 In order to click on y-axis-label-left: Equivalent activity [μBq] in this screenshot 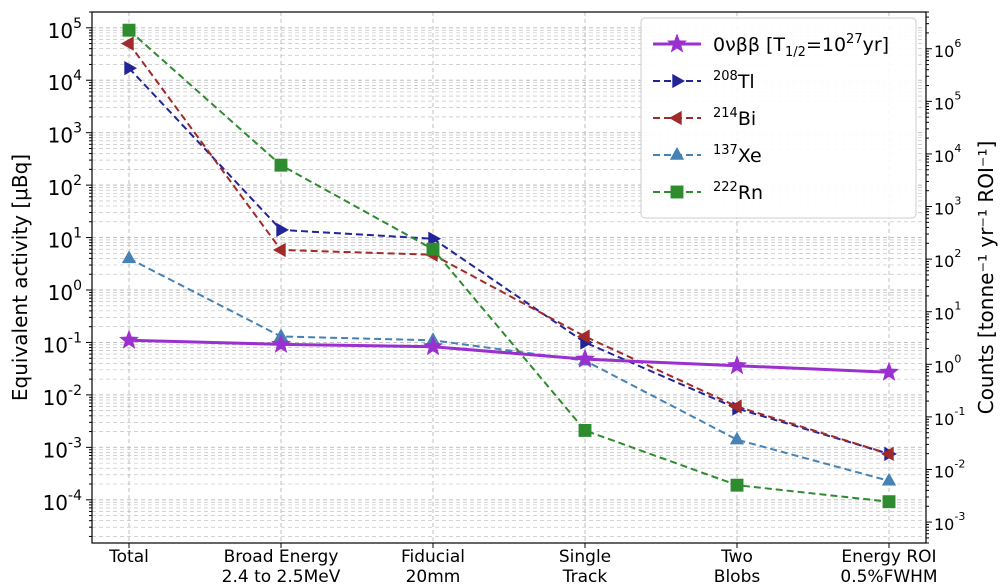, I will do `click(20, 277)`.